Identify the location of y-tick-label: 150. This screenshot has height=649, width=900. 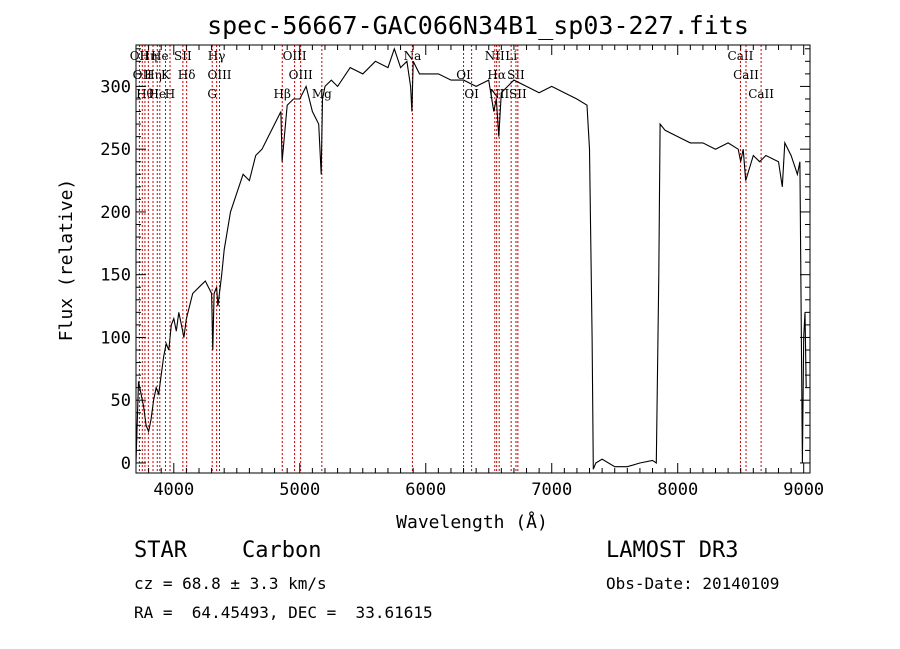
(115, 276).